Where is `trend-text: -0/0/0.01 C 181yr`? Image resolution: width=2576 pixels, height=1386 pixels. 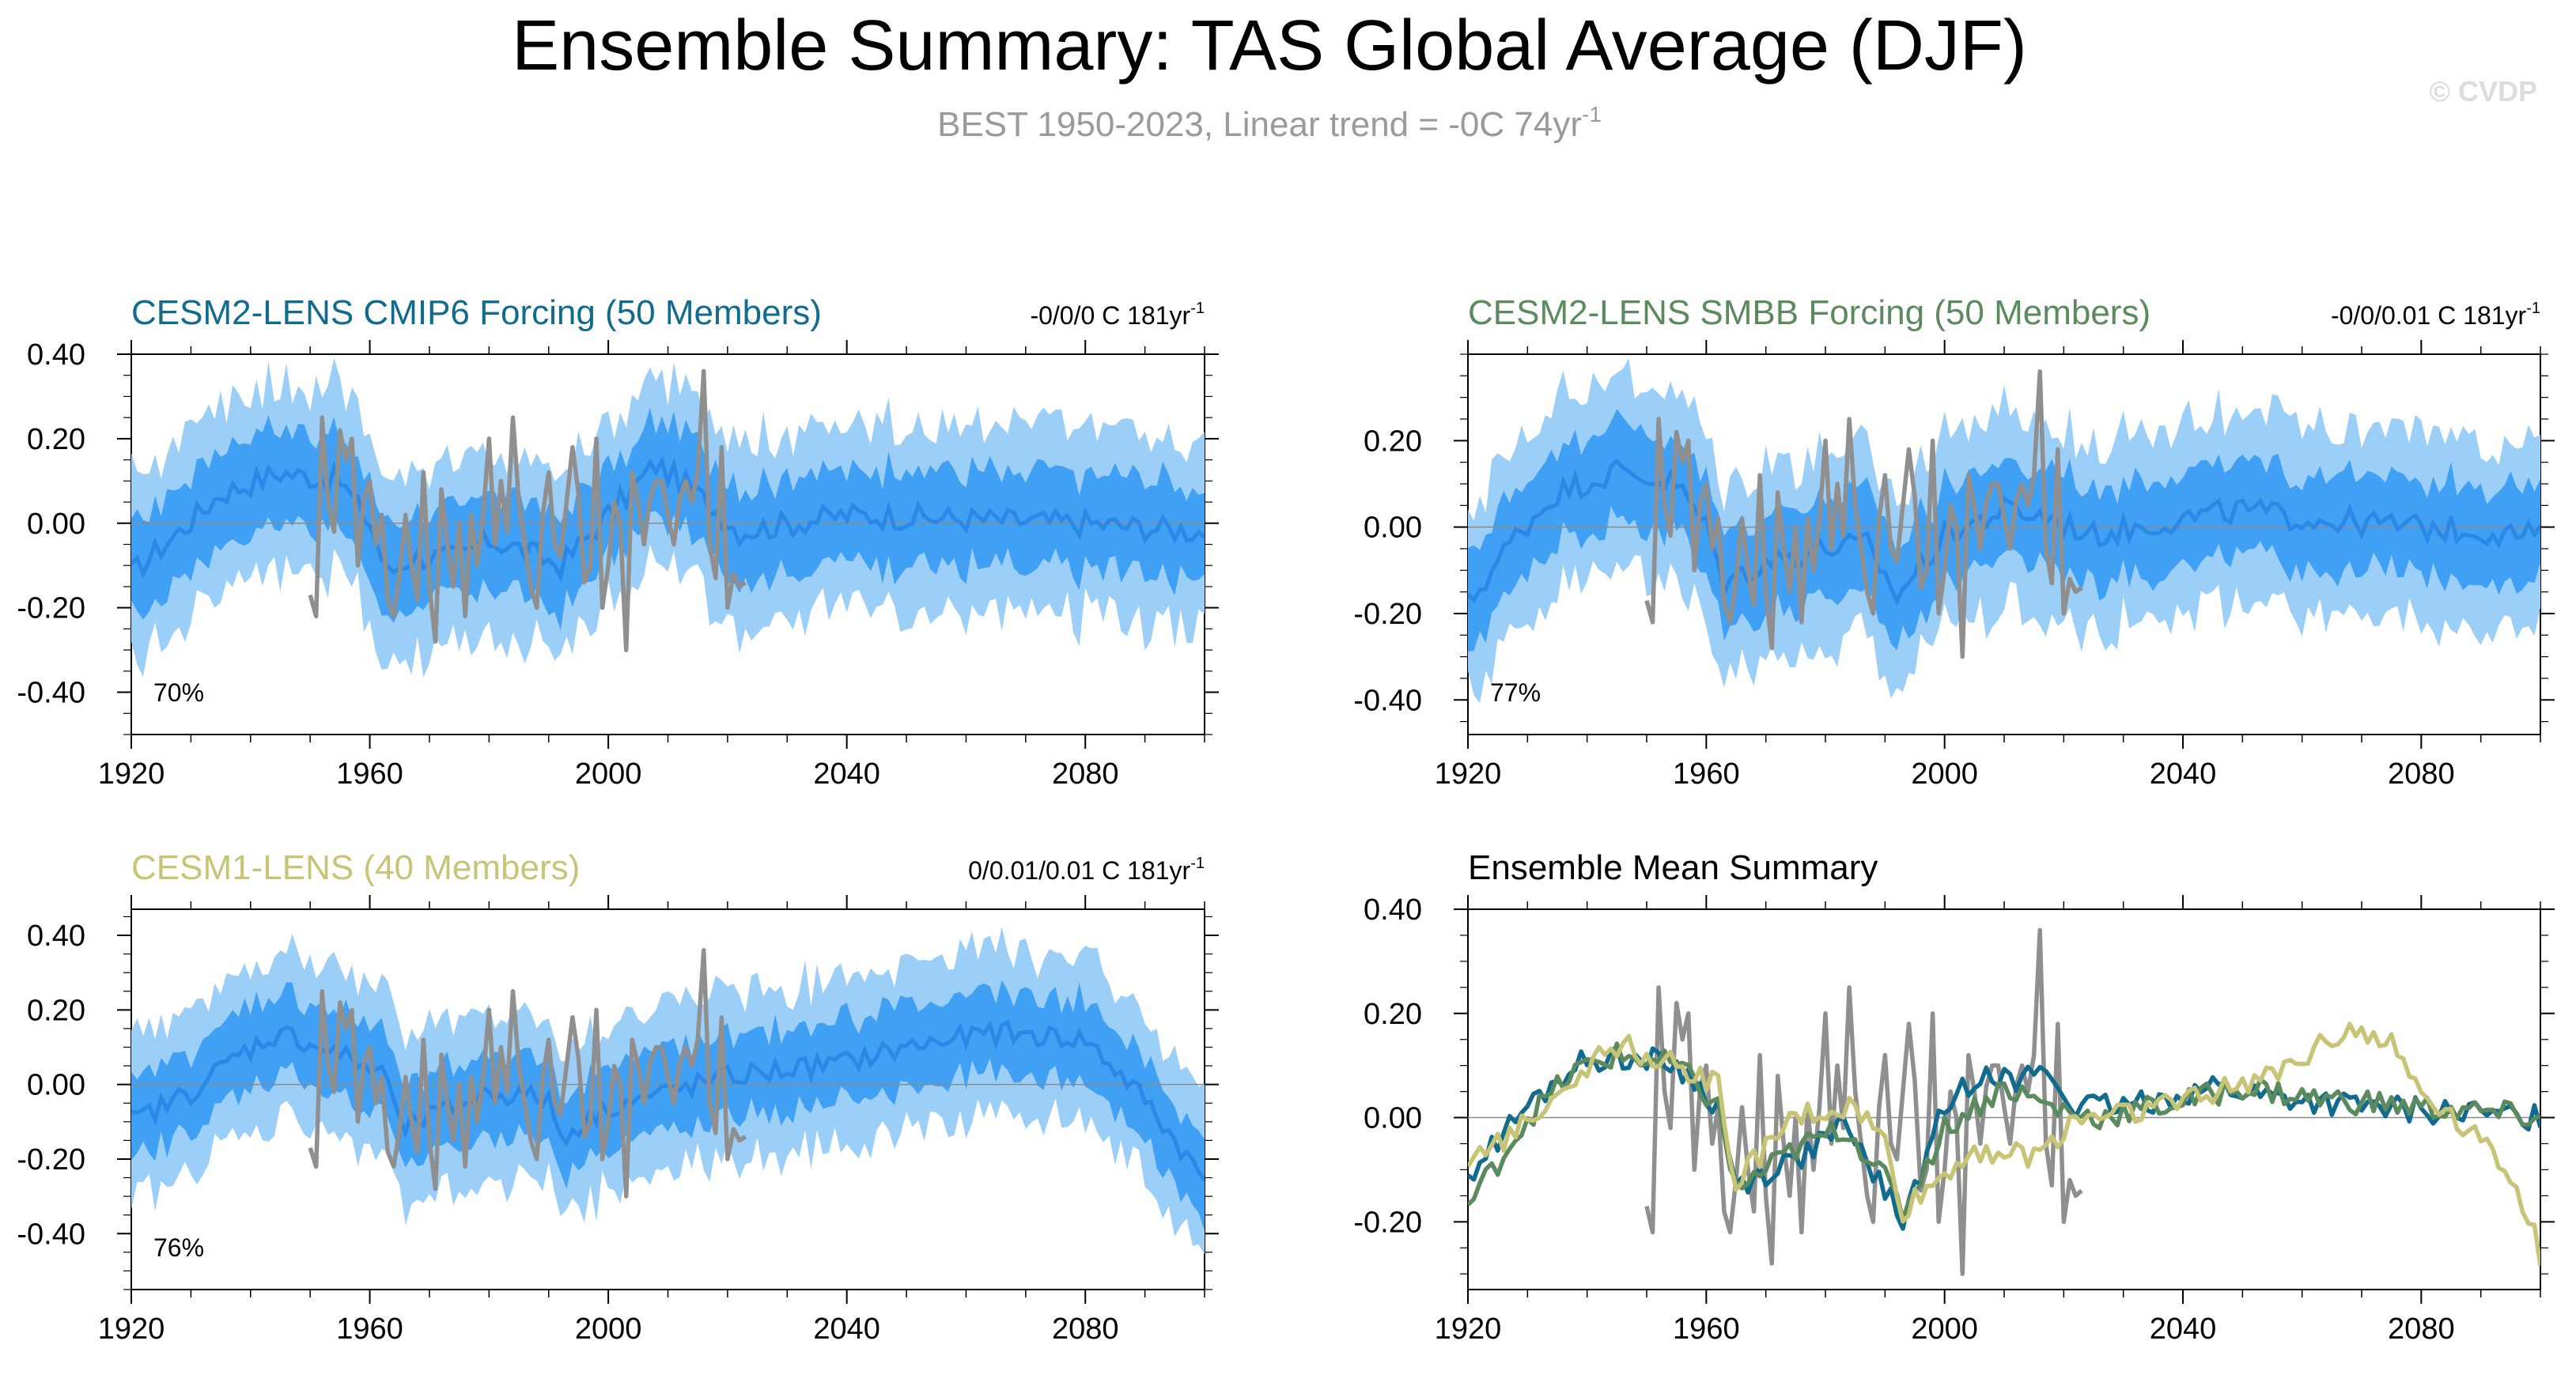
trend-text: -0/0/0.01 C 181yr is located at coordinates (2429, 315).